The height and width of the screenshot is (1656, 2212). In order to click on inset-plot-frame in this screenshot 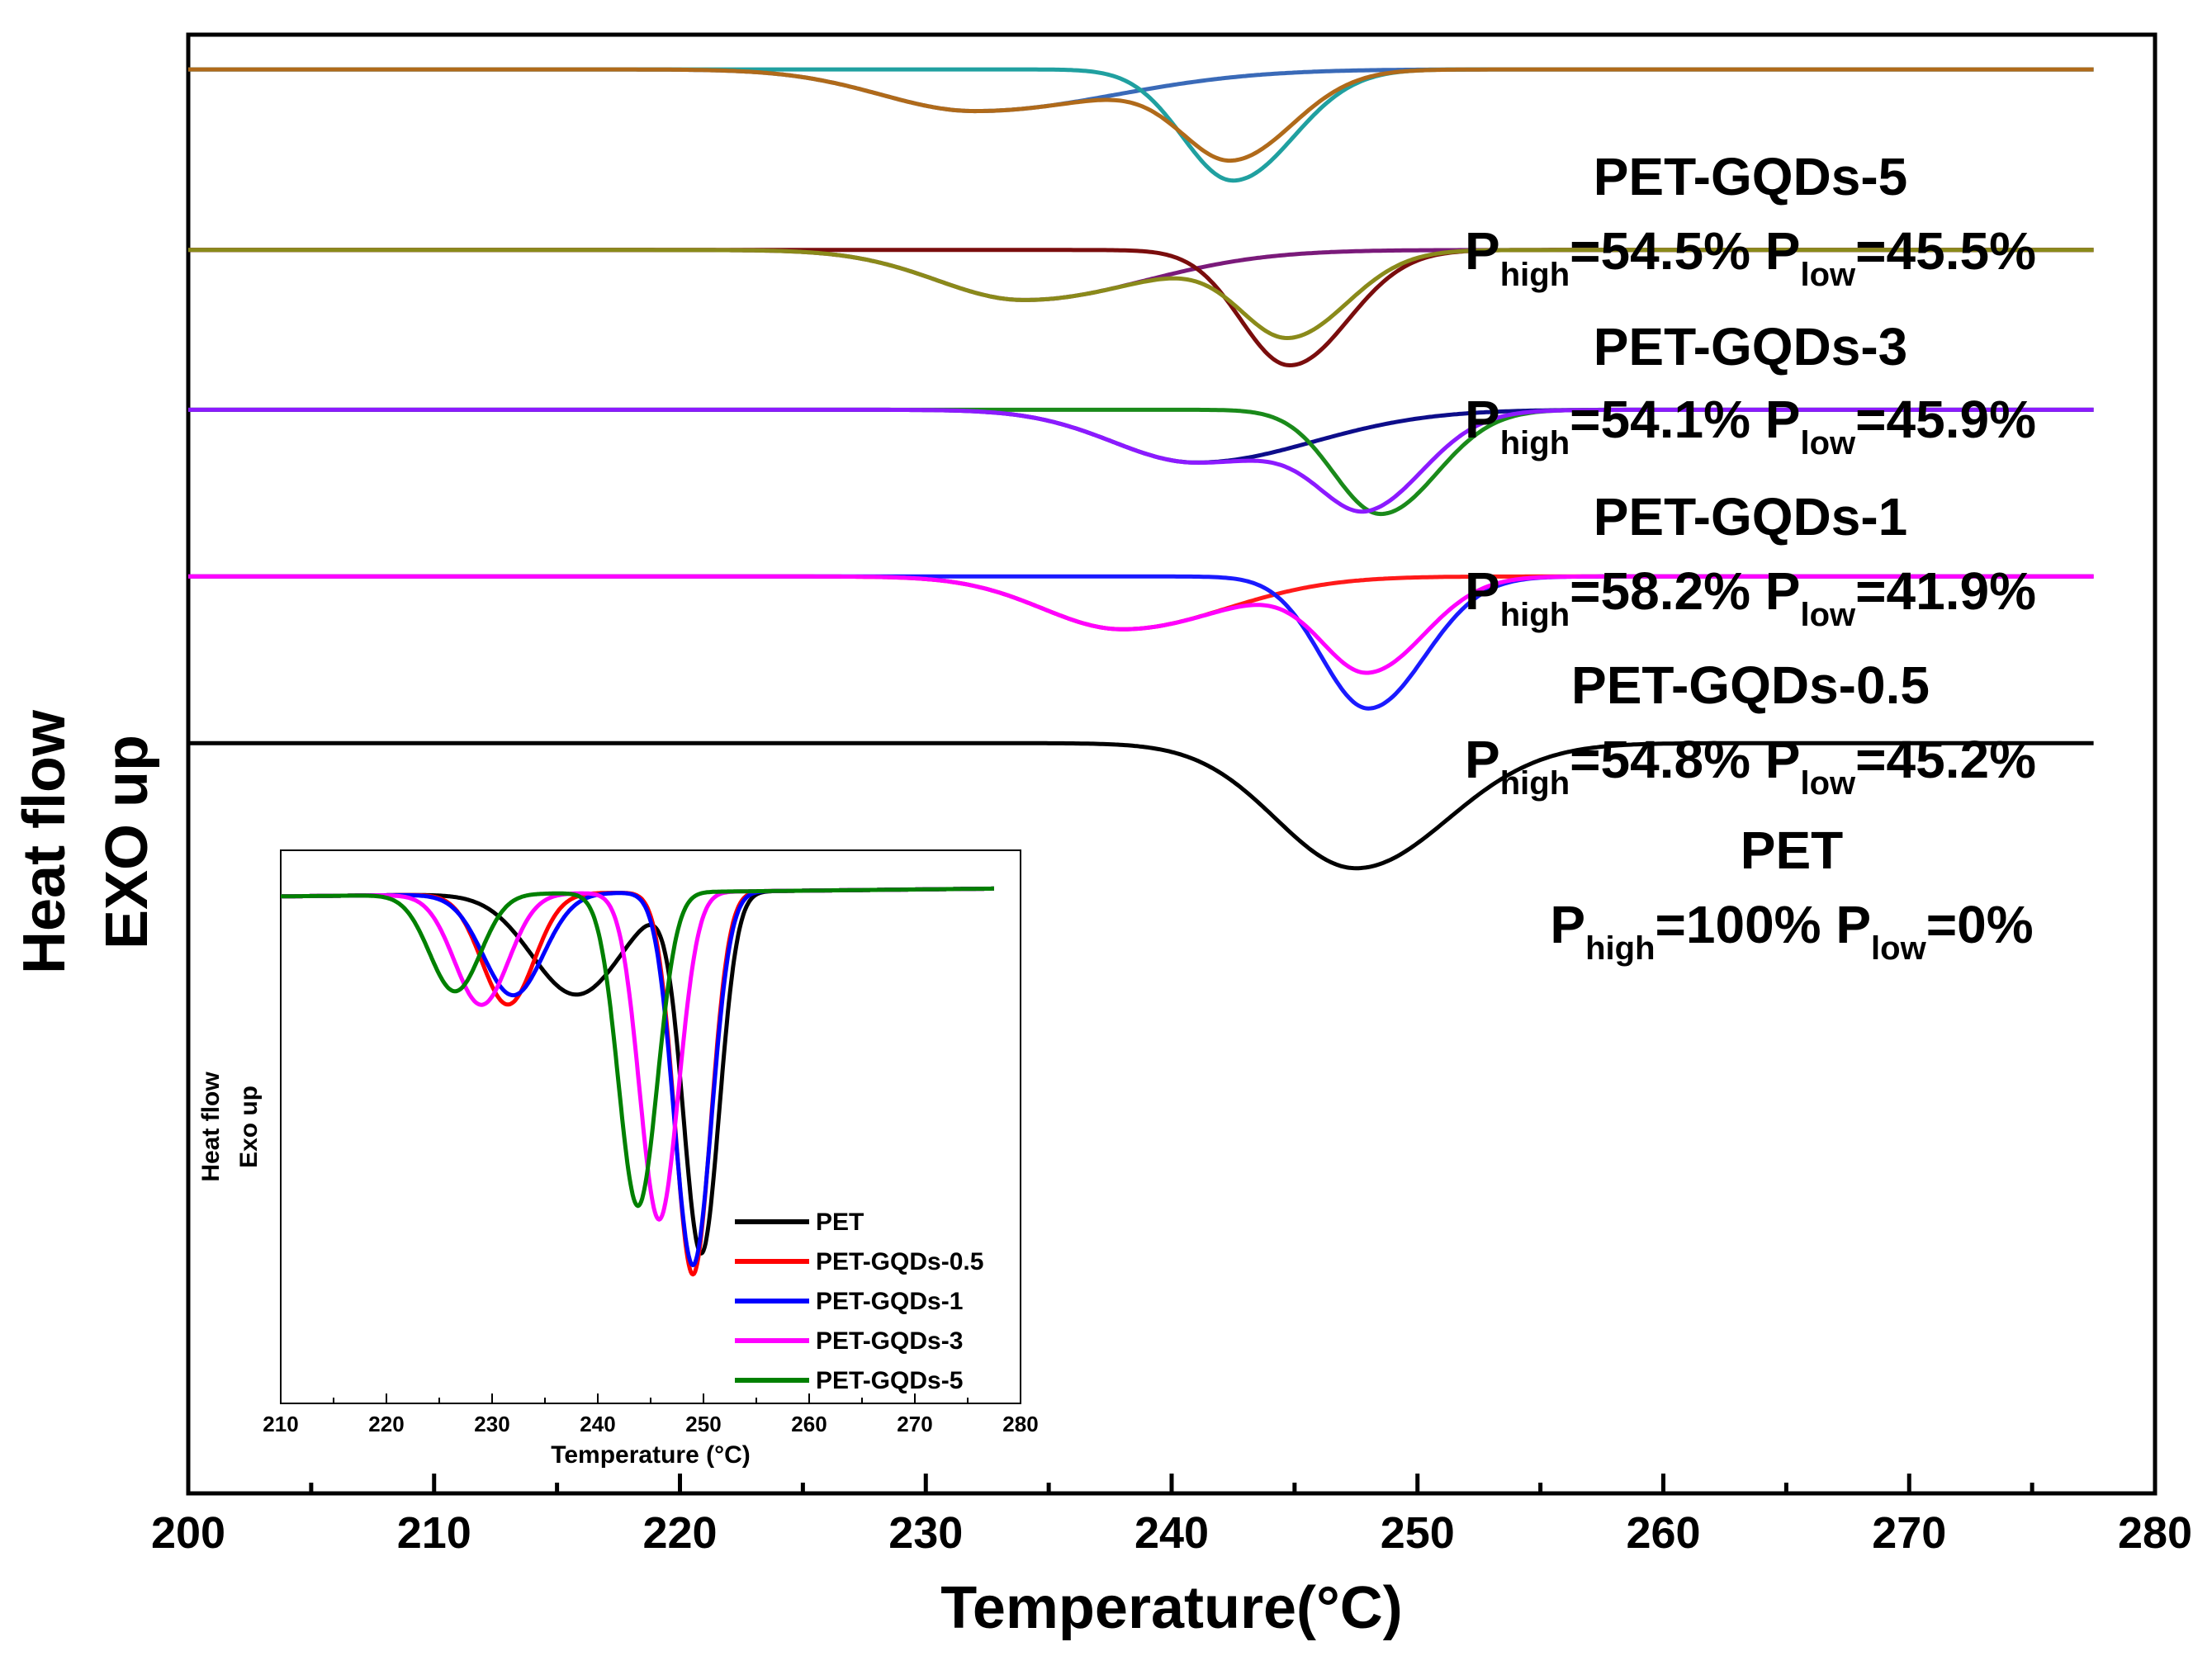, I will do `click(650, 1126)`.